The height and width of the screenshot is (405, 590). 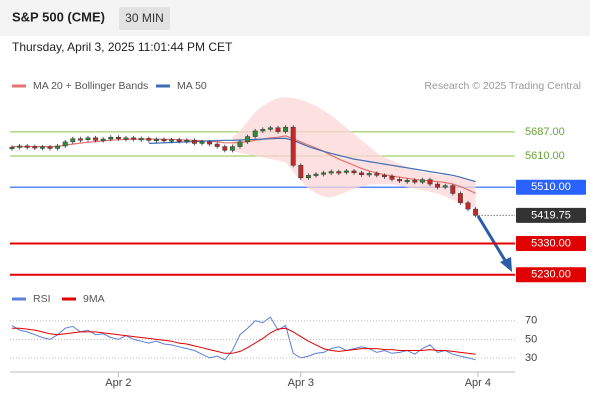 I want to click on datetime: Thursday, April 3, 2025 11:01:44 PM CET, so click(x=122, y=47).